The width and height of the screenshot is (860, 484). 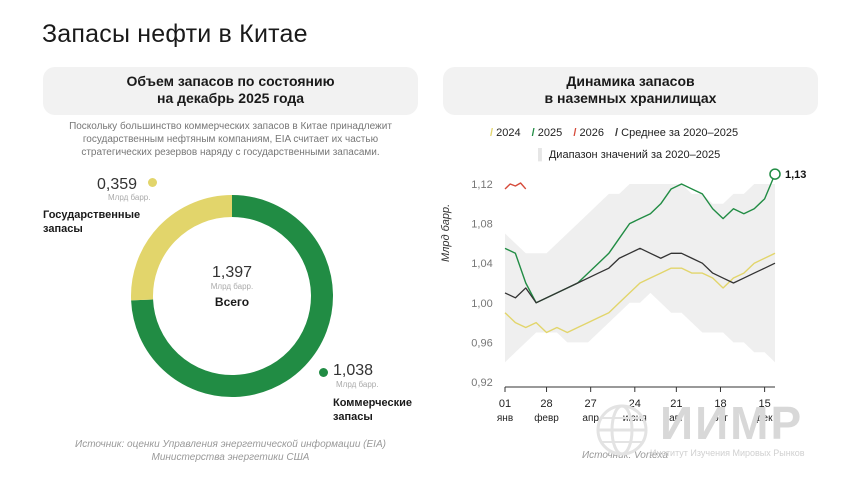 What do you see at coordinates (323, 372) in the screenshot?
I see `com-legend-dot` at bounding box center [323, 372].